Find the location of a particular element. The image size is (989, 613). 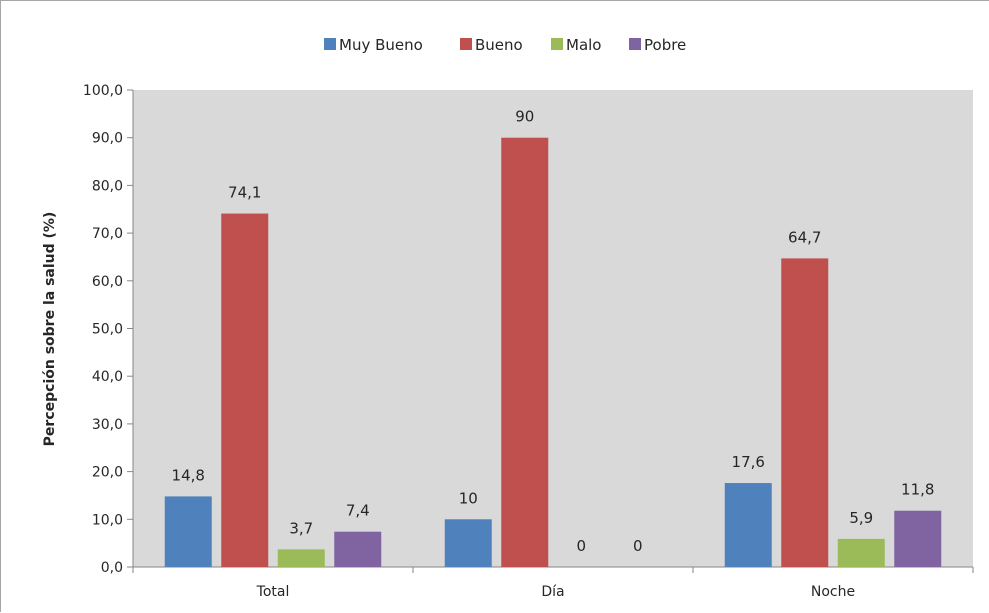

data-label: 14,8 is located at coordinates (188, 475).